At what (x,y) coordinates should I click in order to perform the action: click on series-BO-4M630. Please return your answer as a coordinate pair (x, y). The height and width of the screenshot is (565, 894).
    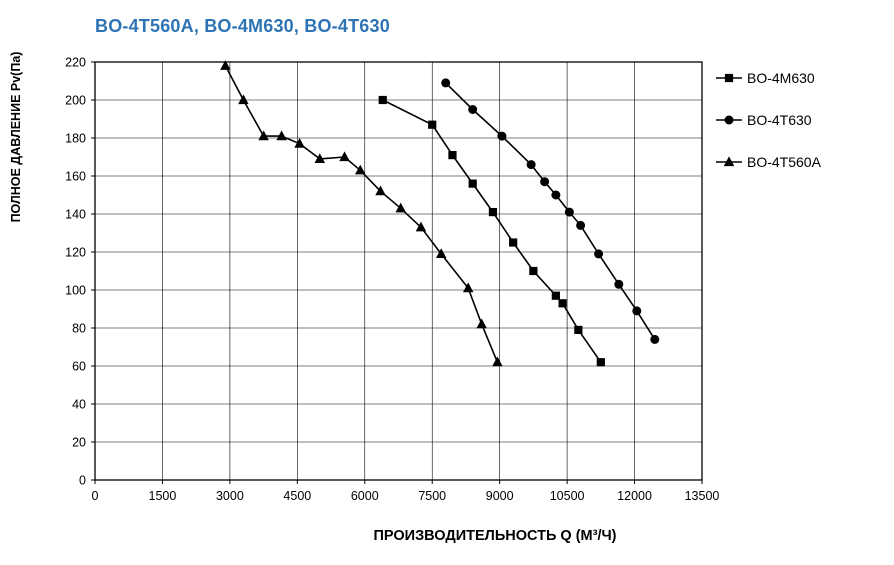
    Looking at the image, I should click on (491, 231).